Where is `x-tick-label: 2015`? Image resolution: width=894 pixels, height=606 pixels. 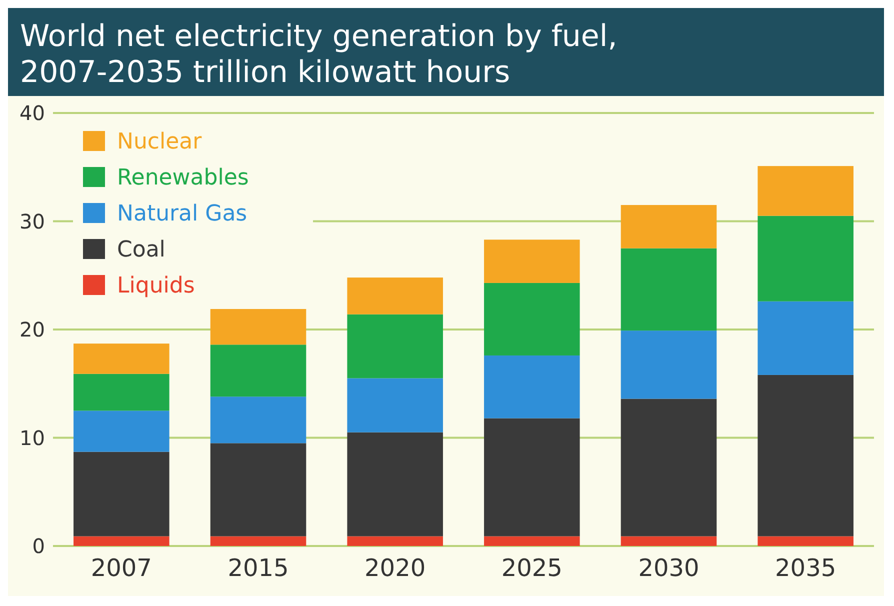
x-tick-label: 2015 is located at coordinates (258, 568).